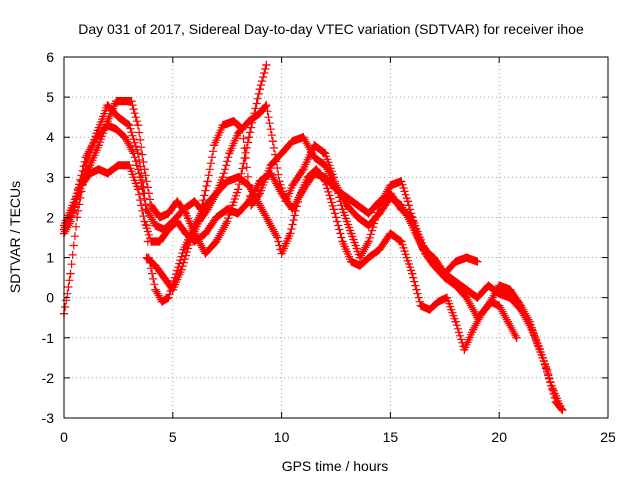 The image size is (640, 480). Describe the element at coordinates (50, 57) in the screenshot. I see `y-tick-label: 6` at that location.